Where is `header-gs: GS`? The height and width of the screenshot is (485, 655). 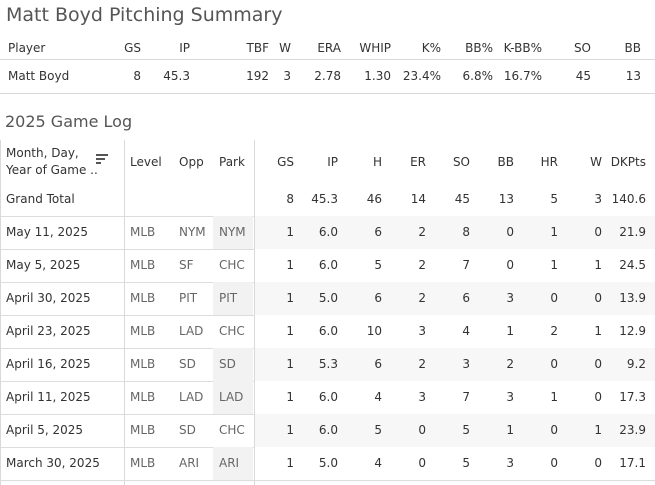 header-gs: GS is located at coordinates (285, 162).